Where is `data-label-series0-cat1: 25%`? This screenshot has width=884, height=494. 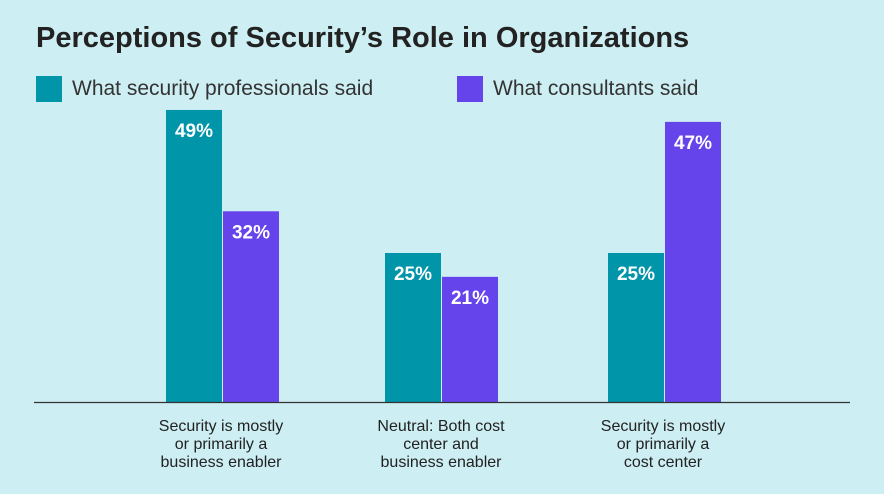
data-label-series0-cat1: 25% is located at coordinates (413, 274).